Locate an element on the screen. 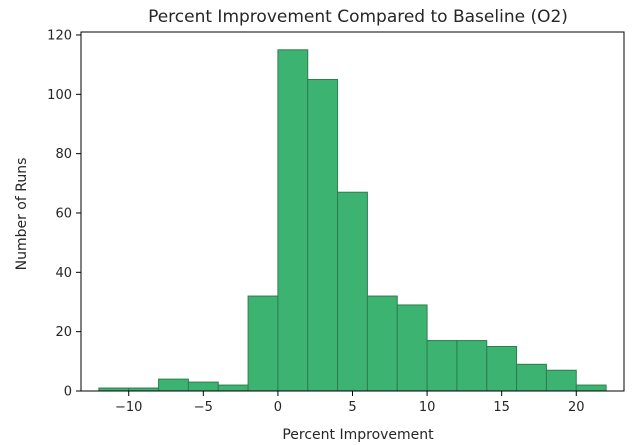 Image resolution: width=641 pixels, height=445 pixels. x-tick-label: −10 is located at coordinates (128, 407).